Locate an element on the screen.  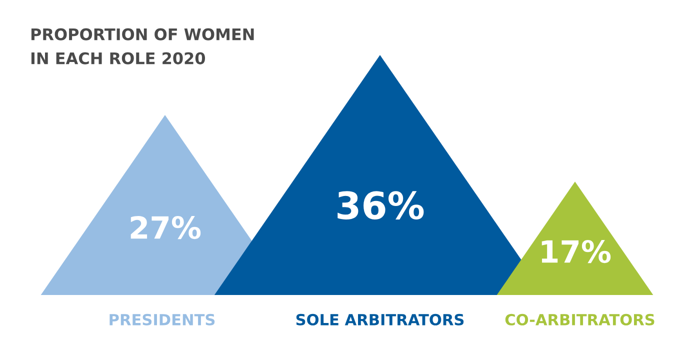
data-label: 36% is located at coordinates (381, 205).